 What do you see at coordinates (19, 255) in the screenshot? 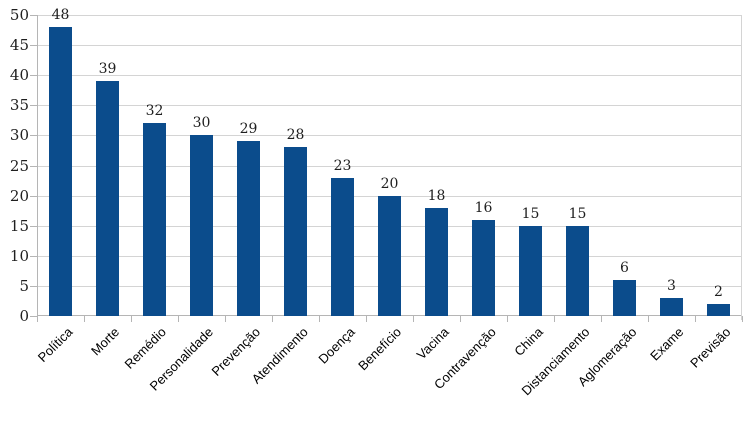
I see `y-axis-tick-label: 10` at bounding box center [19, 255].